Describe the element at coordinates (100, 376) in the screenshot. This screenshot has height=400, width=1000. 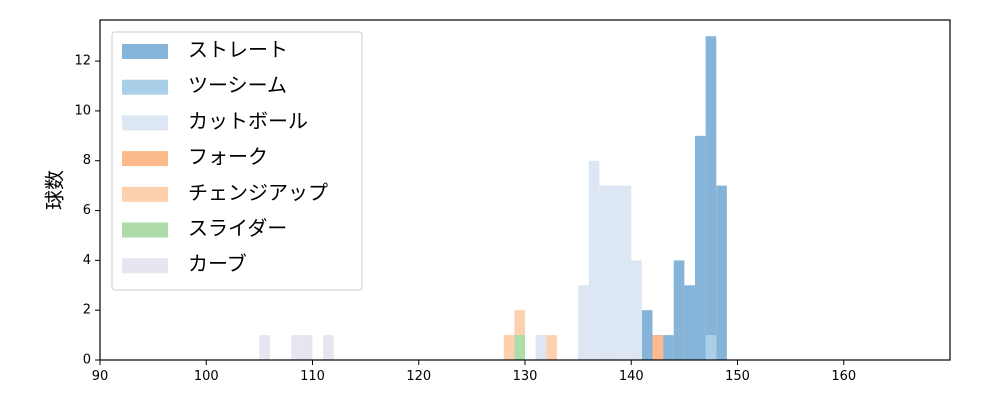
I see `x-tick-label-90: 90` at that location.